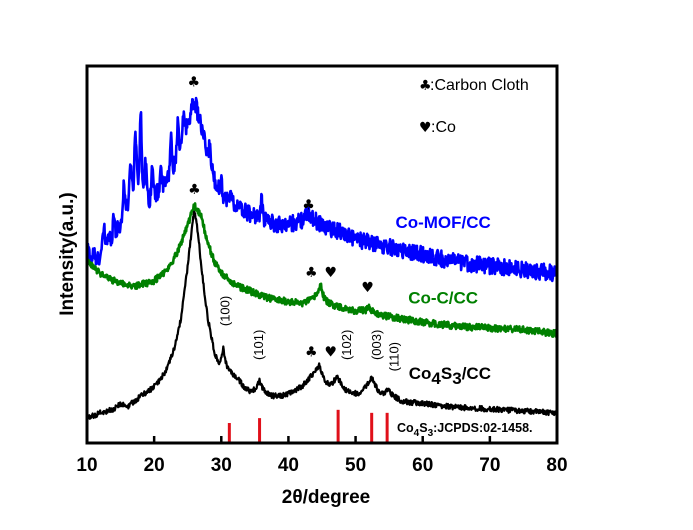  I want to click on ref-label-s: S, so click(423, 428).